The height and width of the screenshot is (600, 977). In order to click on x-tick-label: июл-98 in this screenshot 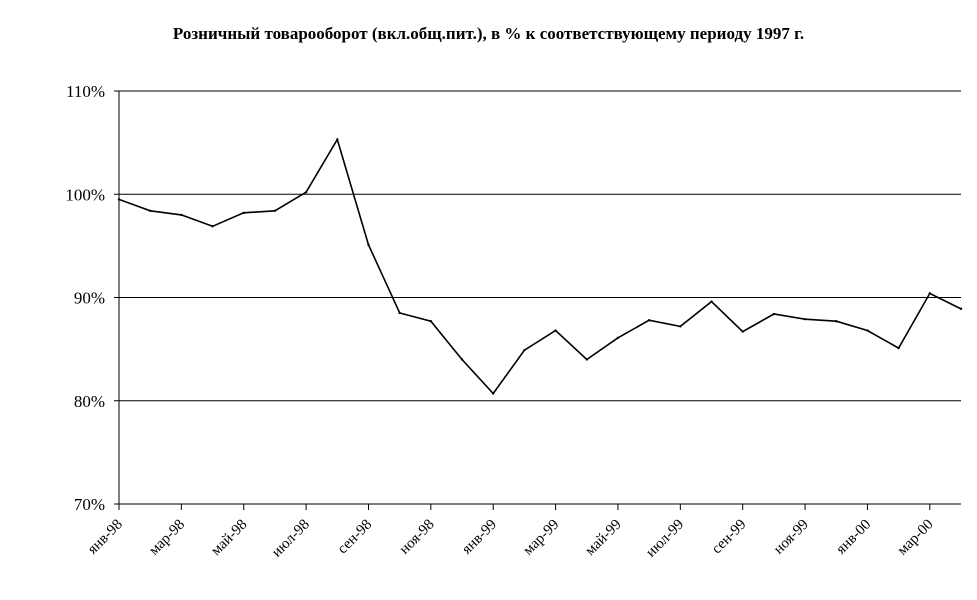, I will do `click(291, 539)`.